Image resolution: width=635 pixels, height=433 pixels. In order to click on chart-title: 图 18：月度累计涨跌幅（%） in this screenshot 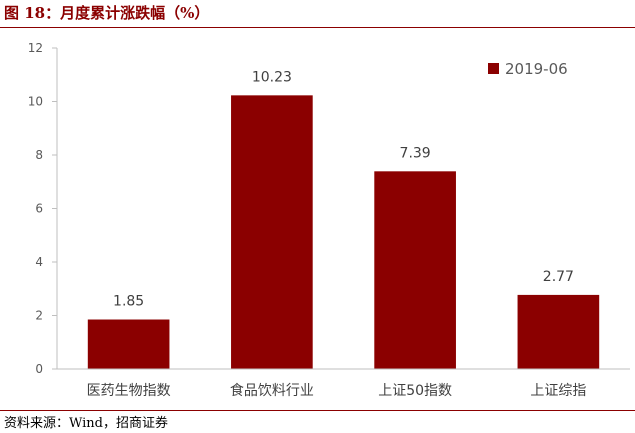, I will do `click(107, 13)`.